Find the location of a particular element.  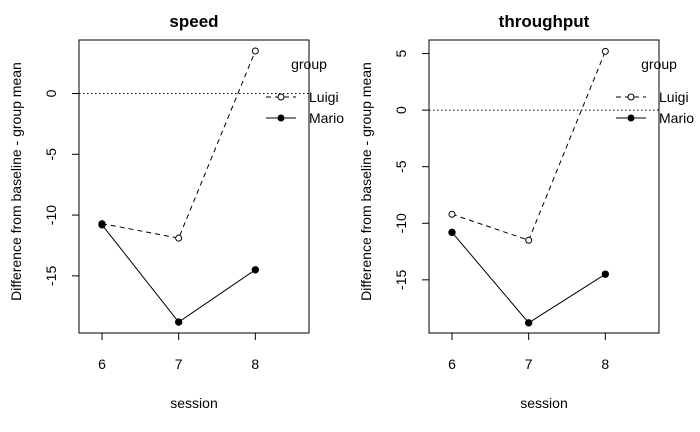

series-line-Mario is located at coordinates (528, 277).